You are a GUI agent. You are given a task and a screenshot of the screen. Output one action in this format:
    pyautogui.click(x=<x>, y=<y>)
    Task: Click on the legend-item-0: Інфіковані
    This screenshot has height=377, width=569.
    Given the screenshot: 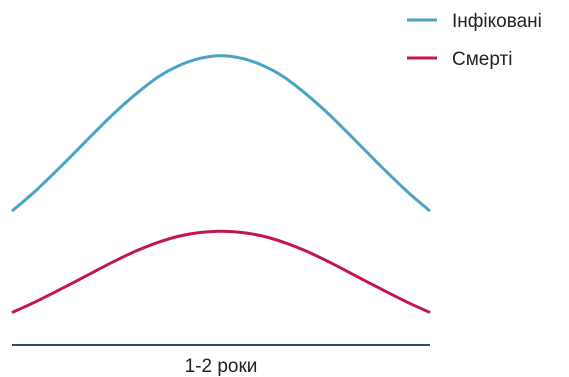 What is the action you would take?
    pyautogui.click(x=474, y=21)
    